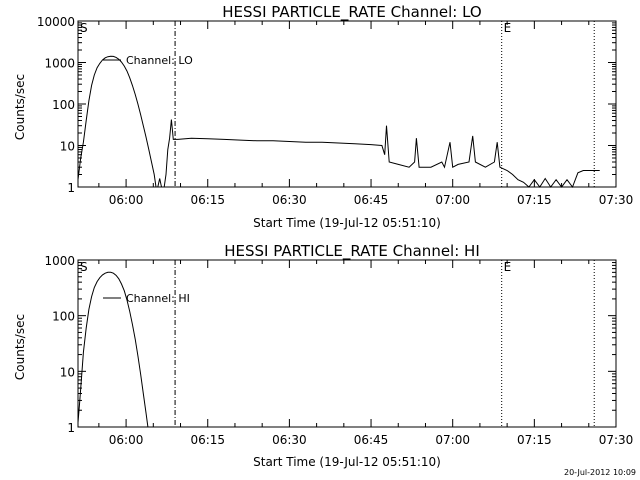 The width and height of the screenshot is (640, 480). What do you see at coordinates (158, 298) in the screenshot?
I see `legend-label-hi: Channel: HI` at bounding box center [158, 298].